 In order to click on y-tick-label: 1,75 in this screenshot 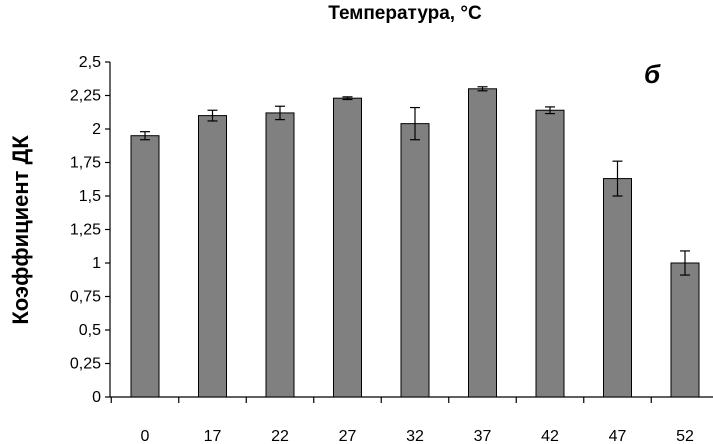, I will do `click(85, 163)`.